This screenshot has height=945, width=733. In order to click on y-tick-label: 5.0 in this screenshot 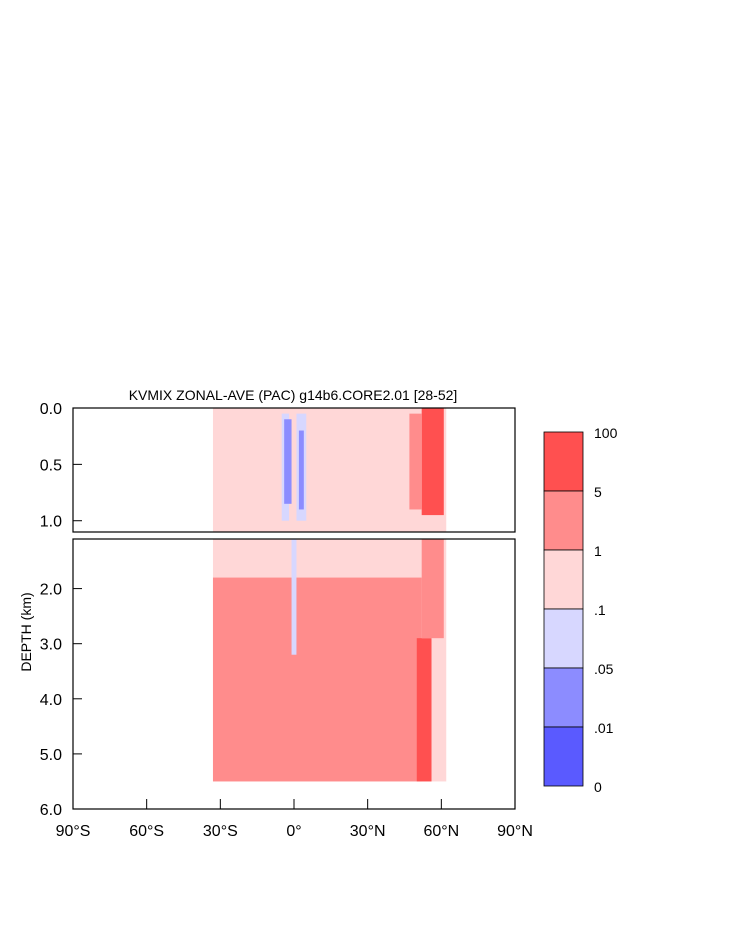, I will do `click(51, 755)`.